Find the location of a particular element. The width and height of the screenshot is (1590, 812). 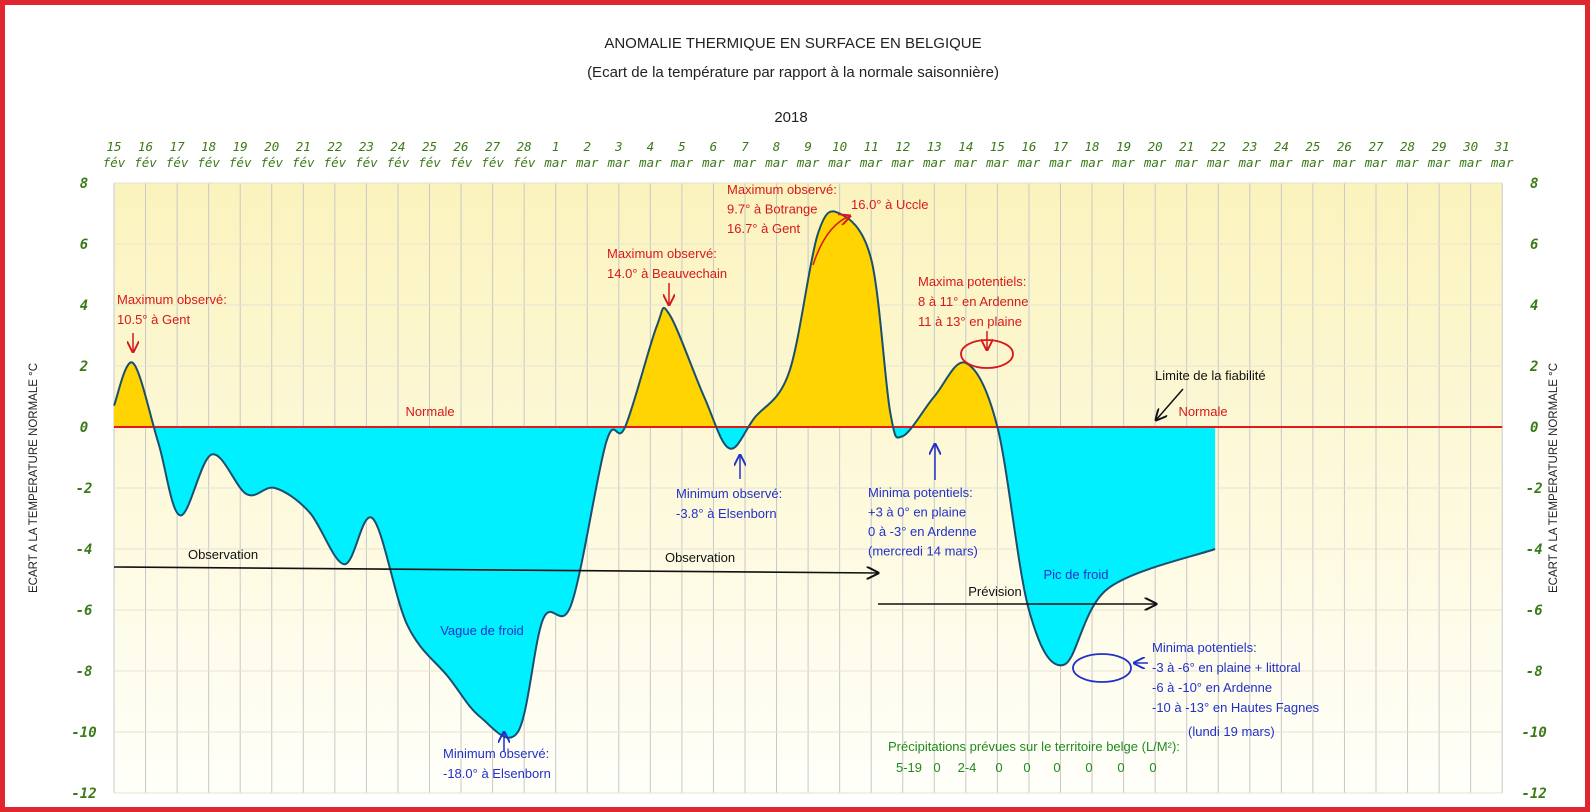

y-axis-right-ticks: 8 6 4 2 0 -2 -4 -6 -8 -10 -12 is located at coordinates (1534, 489).